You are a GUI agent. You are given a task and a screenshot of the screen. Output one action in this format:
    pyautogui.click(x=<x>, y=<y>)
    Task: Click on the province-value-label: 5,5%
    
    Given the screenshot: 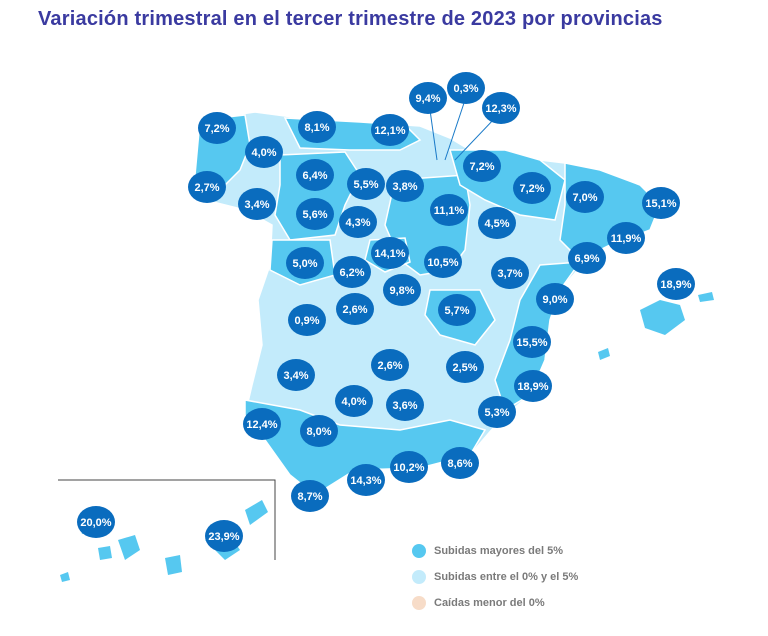 What is the action you would take?
    pyautogui.click(x=365, y=185)
    